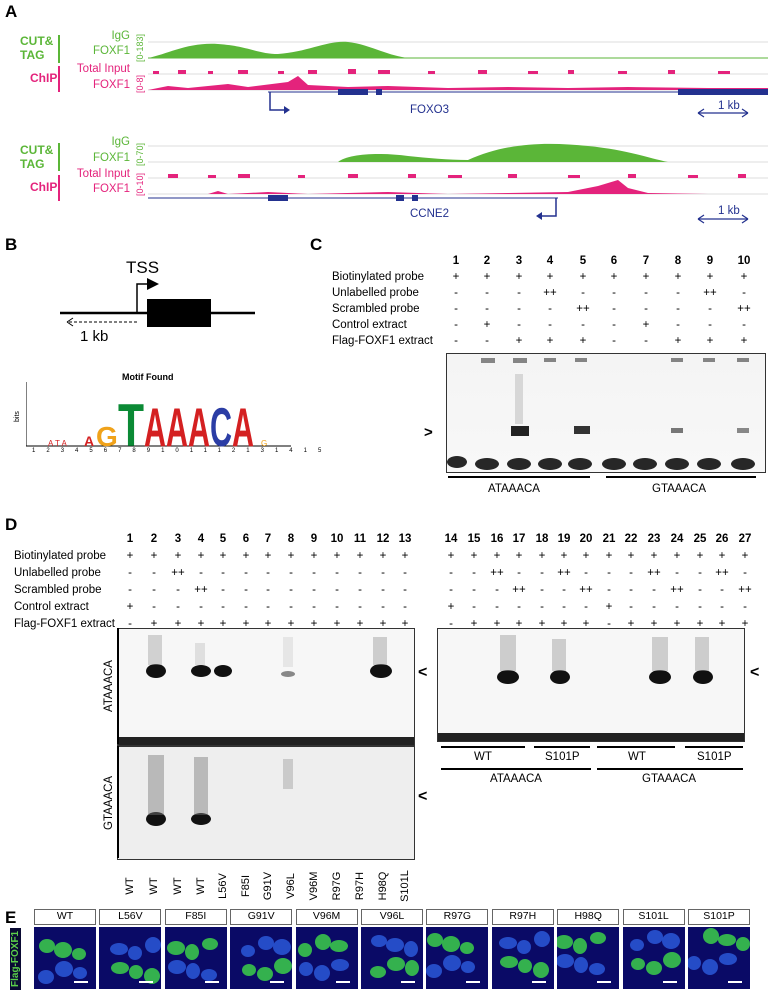 The height and width of the screenshot is (992, 770). What do you see at coordinates (376, 309) in the screenshot?
I see `row-label: Scrambled probe` at bounding box center [376, 309].